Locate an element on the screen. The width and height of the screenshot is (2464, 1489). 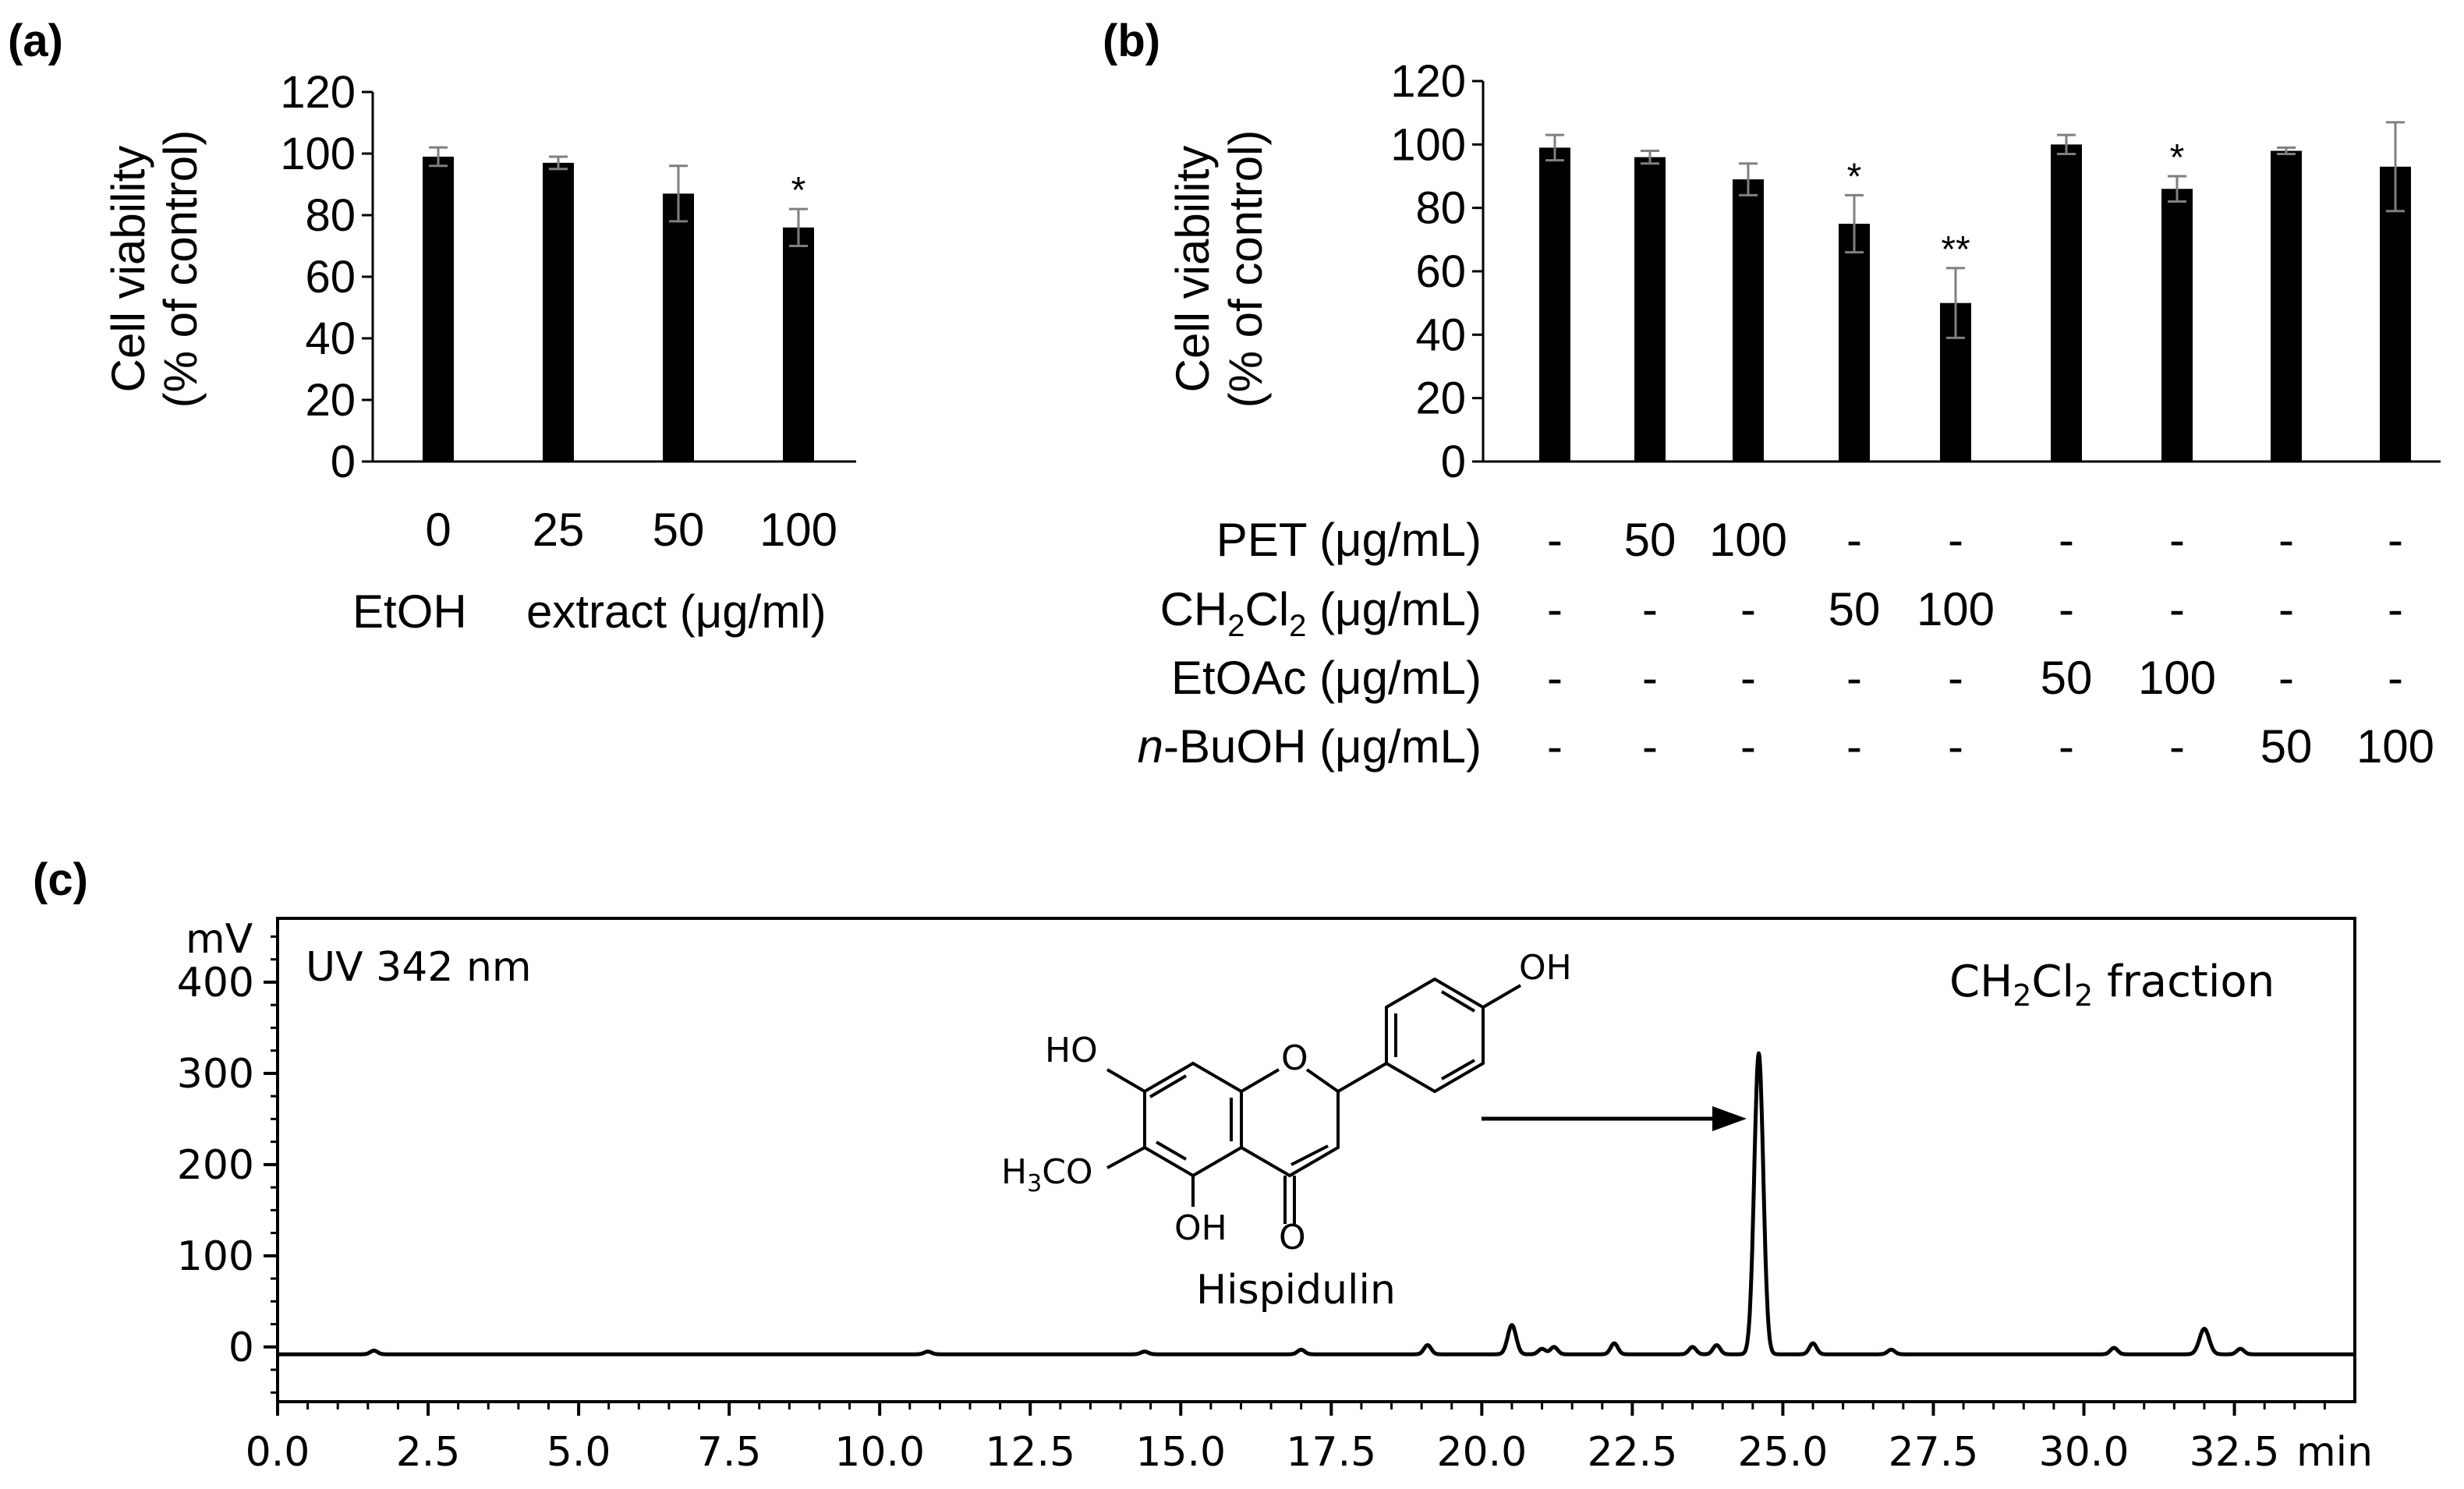
x-tick-label: 27.5 is located at coordinates (1934, 1452).